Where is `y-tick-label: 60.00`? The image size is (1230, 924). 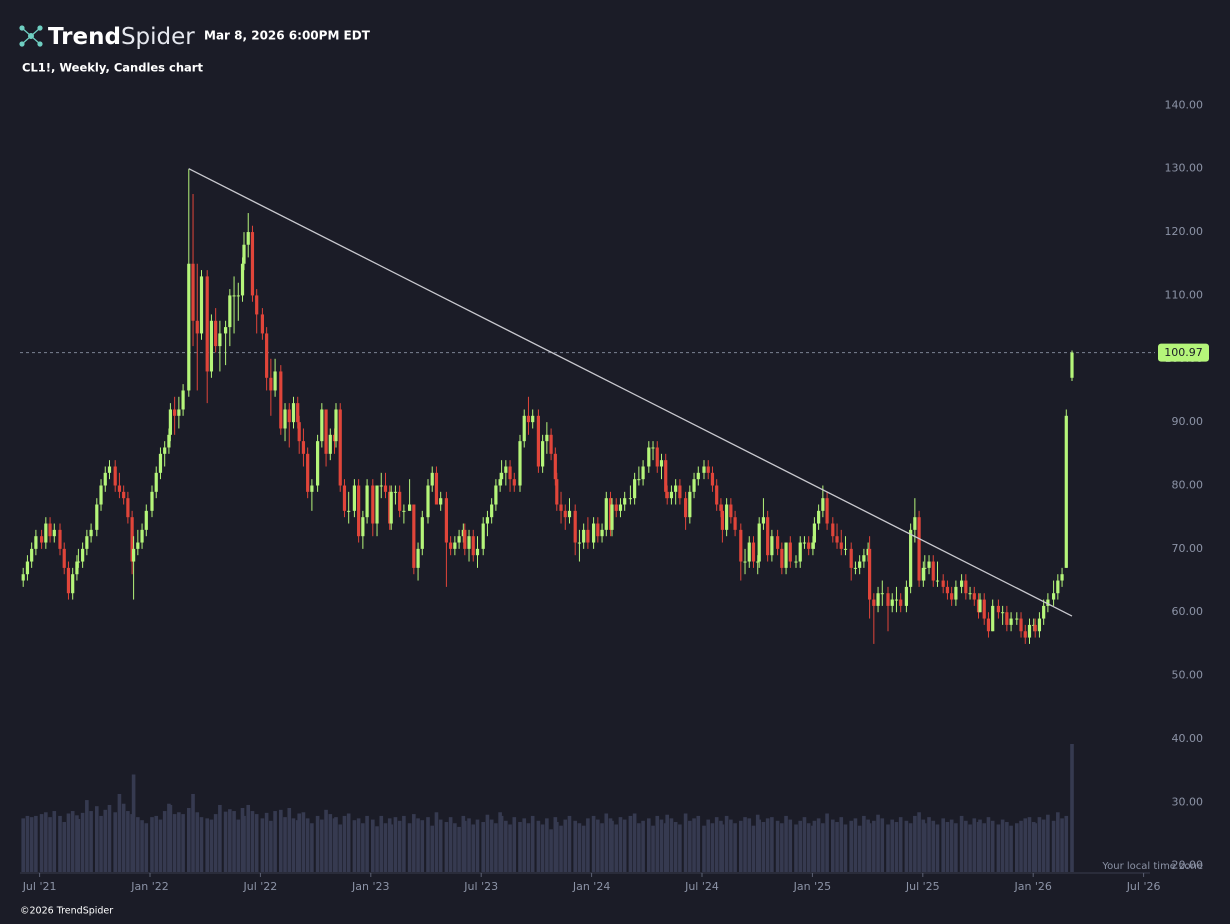 y-tick-label: 60.00 is located at coordinates (1188, 611).